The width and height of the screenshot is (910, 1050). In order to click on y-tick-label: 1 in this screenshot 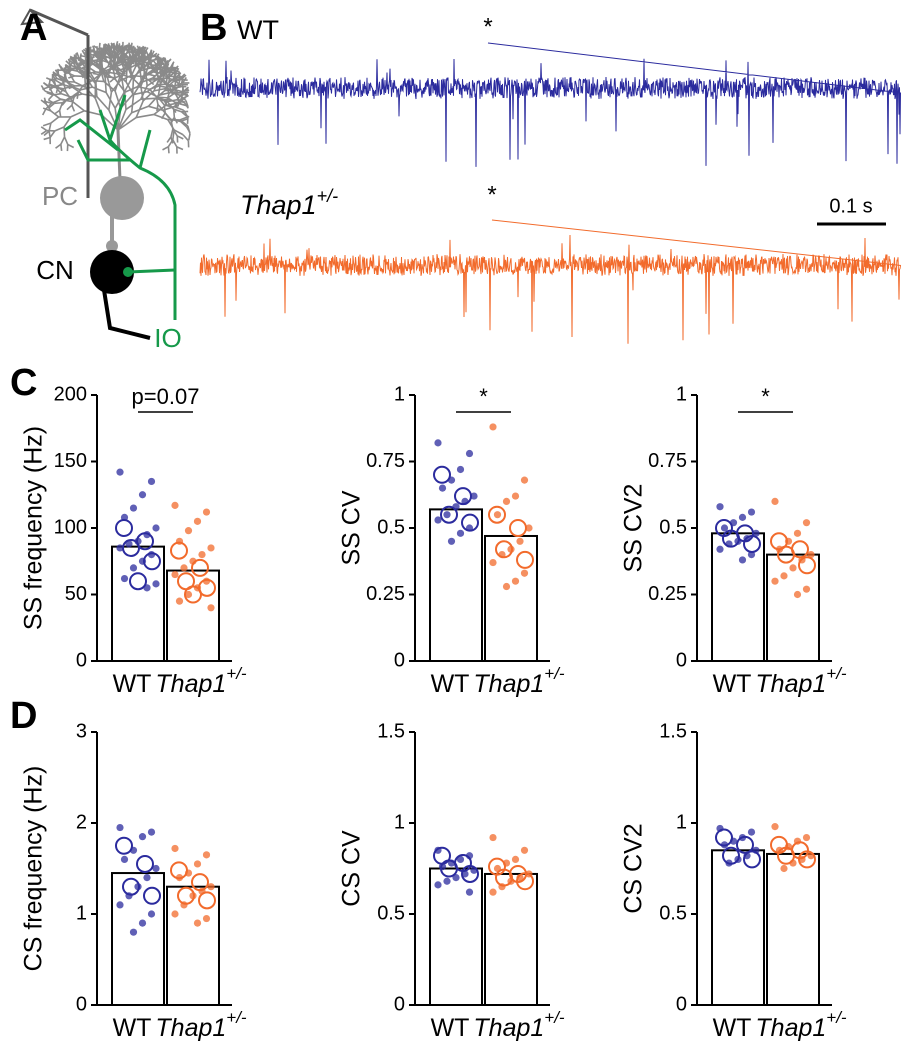, I will do `click(681, 394)`.